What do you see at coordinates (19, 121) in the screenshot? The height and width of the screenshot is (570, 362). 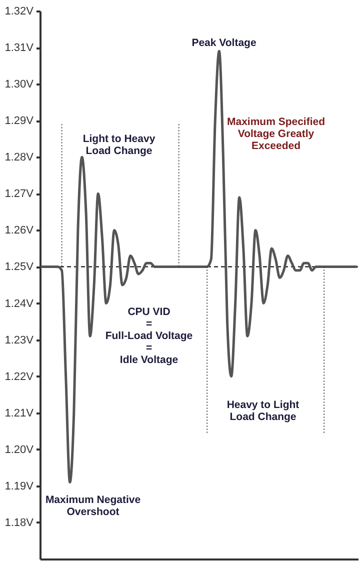 I see `y-tick-label: 1.29V` at bounding box center [19, 121].